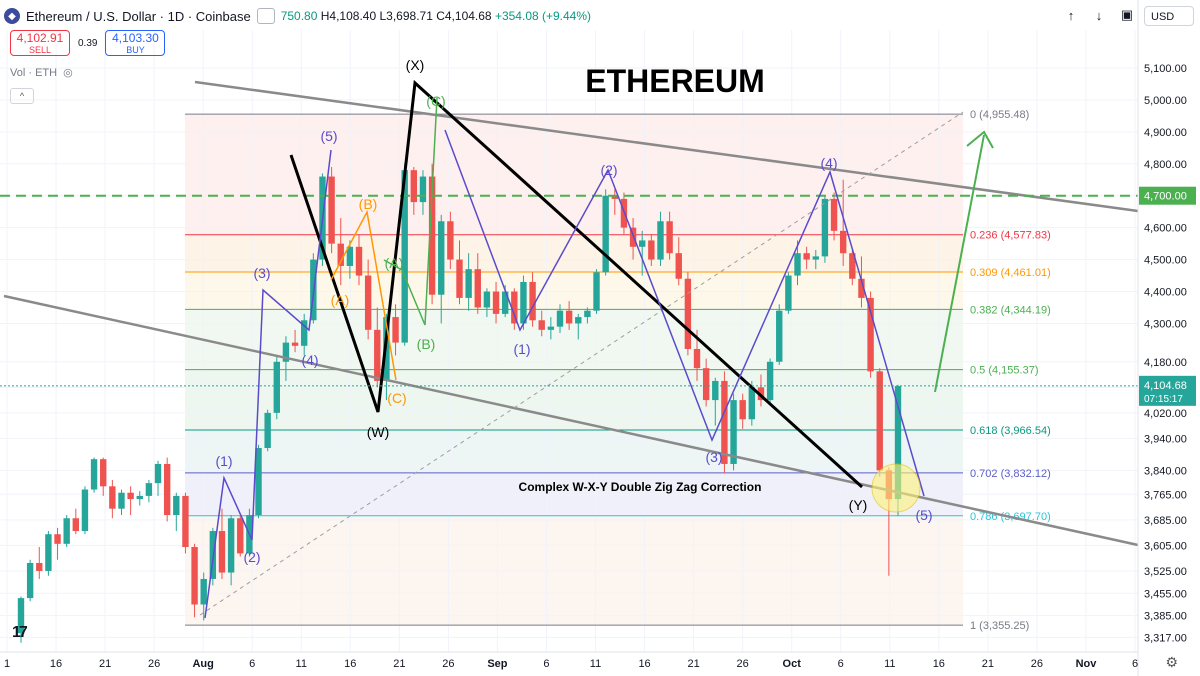 The image size is (1200, 676). Describe the element at coordinates (328, 136) in the screenshot. I see `wave-label: (5)` at that location.